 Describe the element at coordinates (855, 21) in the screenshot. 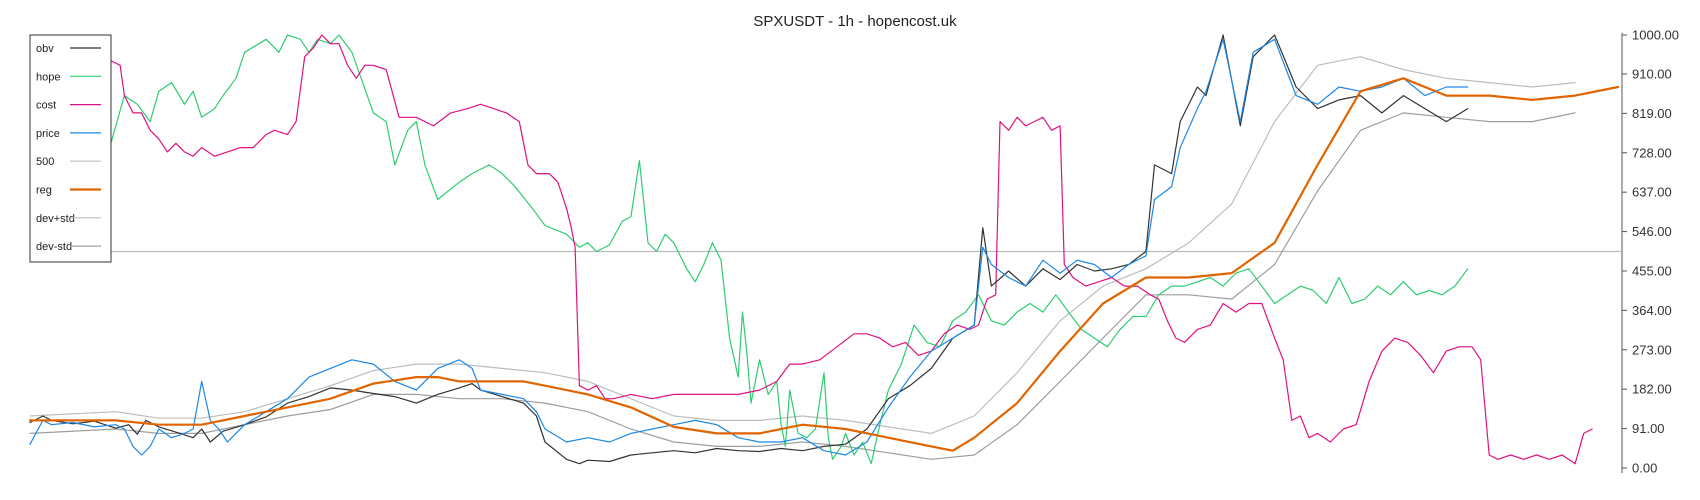

I see `chart-title: SPXUSDT - 1h - hopencost.uk` at that location.